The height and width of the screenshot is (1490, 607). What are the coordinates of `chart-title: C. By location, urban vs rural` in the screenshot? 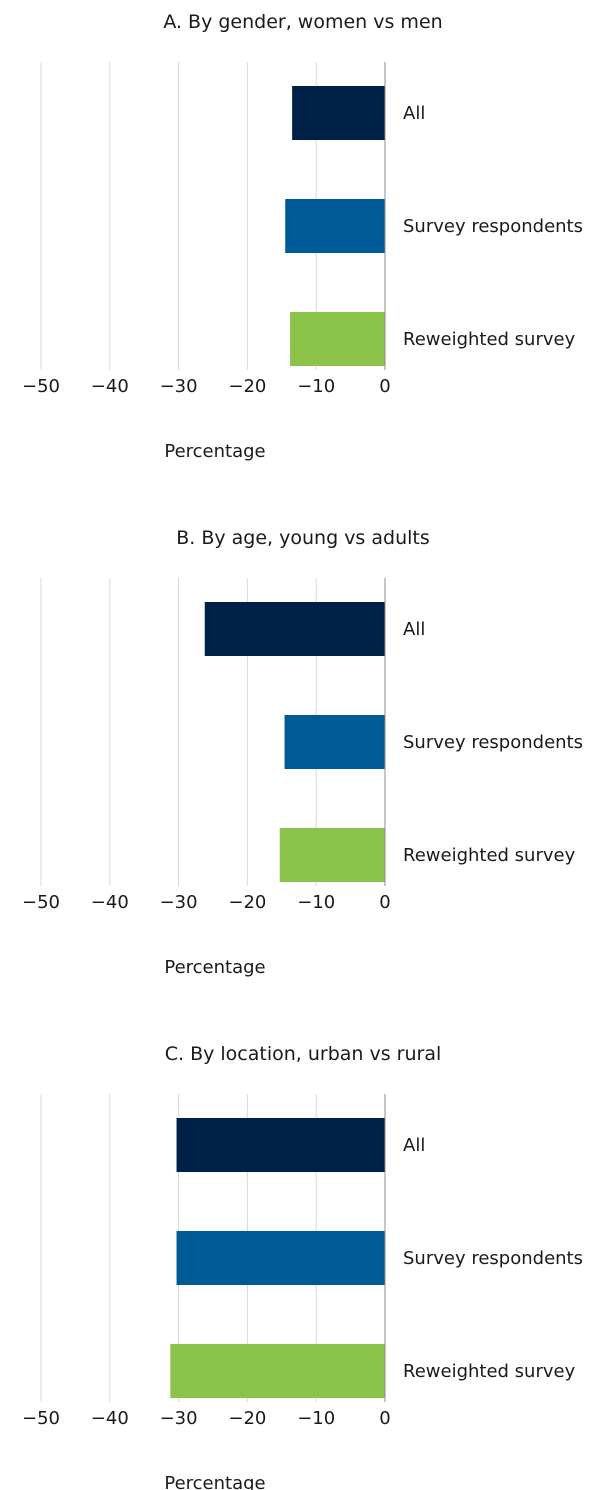 It's located at (303, 1054).